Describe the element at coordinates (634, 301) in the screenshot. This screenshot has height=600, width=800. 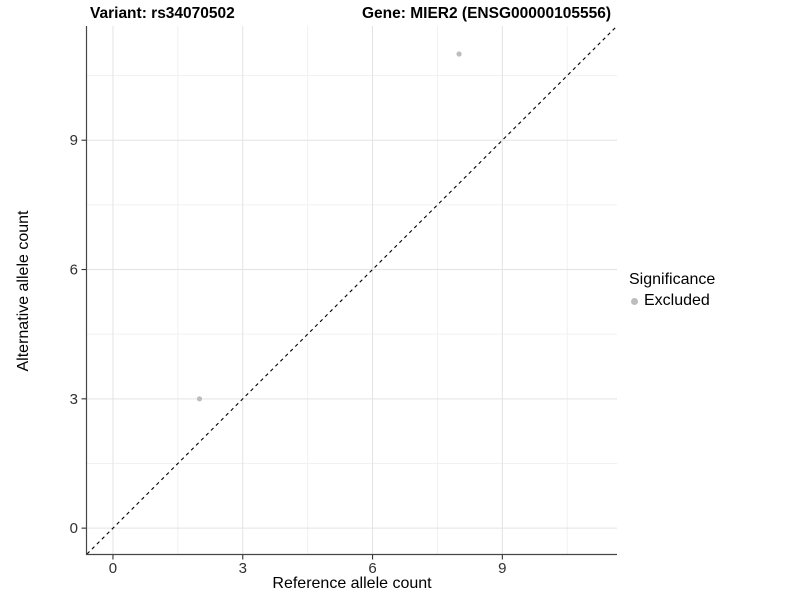
I see `legend-point-icon` at that location.